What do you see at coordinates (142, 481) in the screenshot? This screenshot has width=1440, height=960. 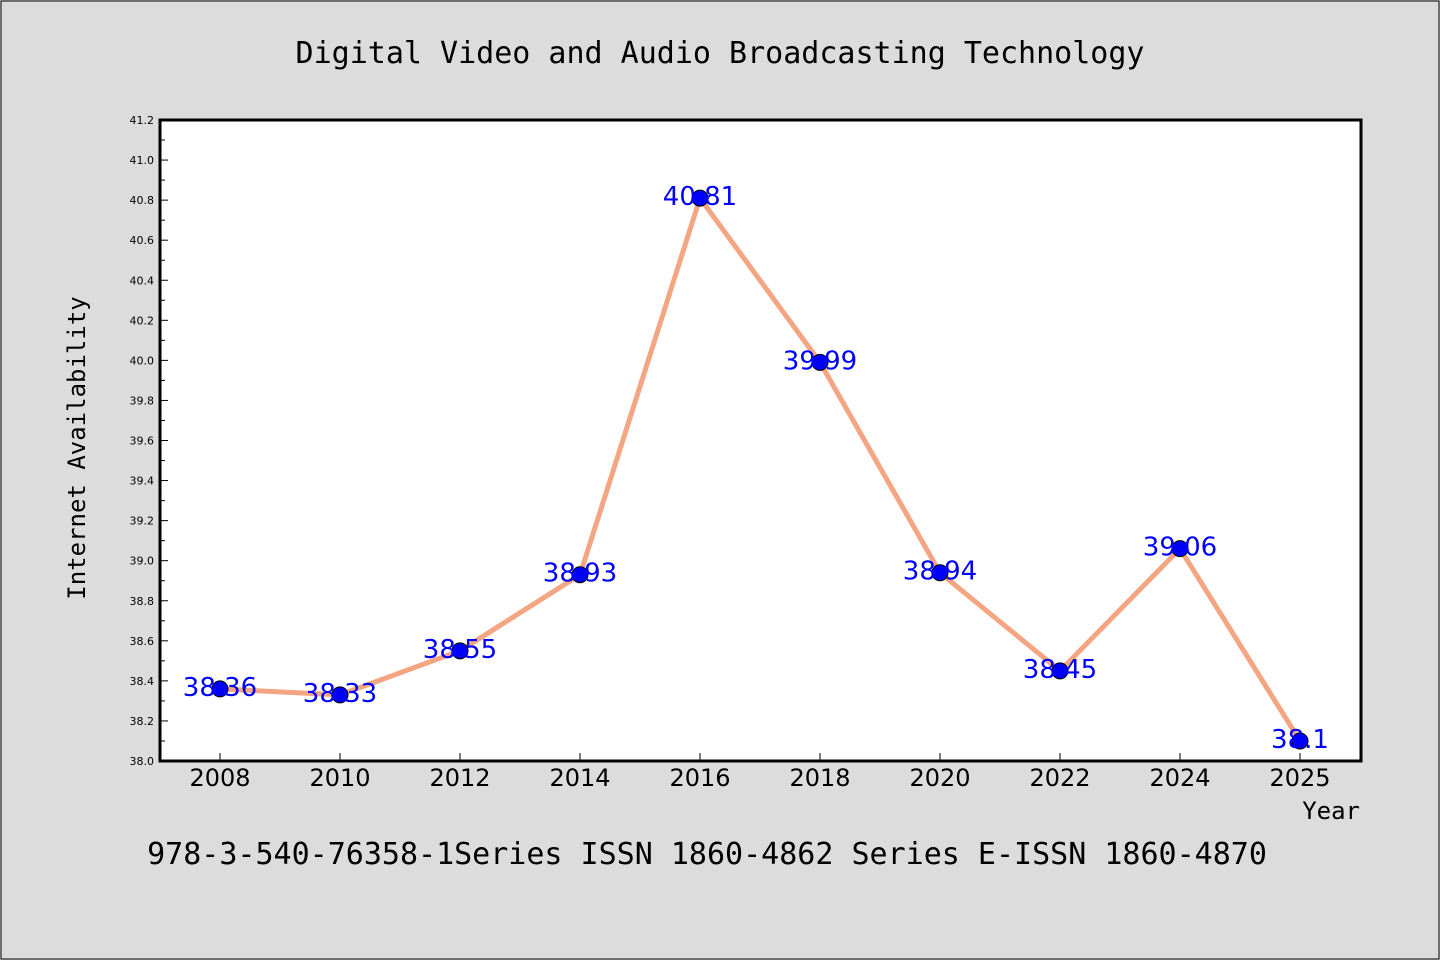 I see `y-tick-label: 39.4` at bounding box center [142, 481].